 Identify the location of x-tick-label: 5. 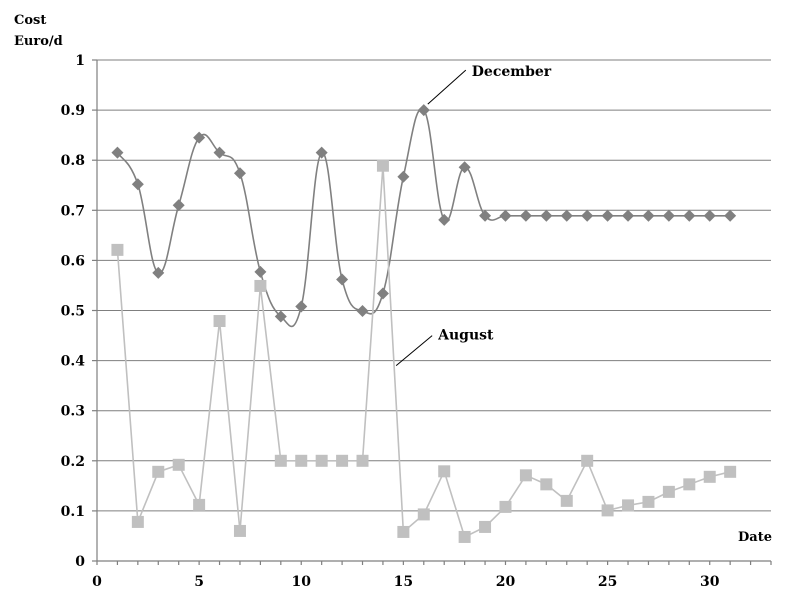
(199, 582).